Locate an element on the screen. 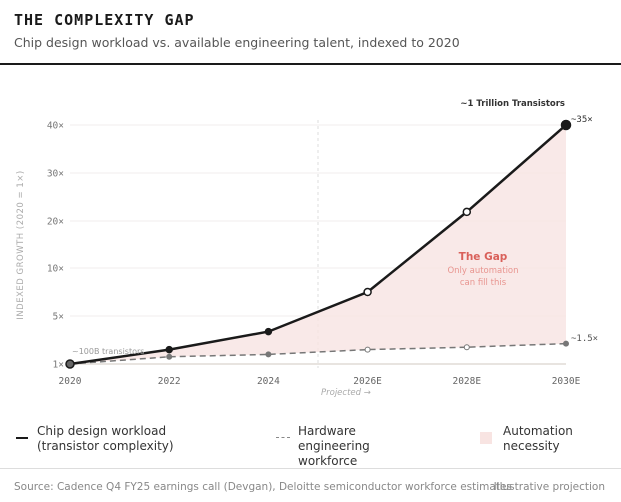 This screenshot has height=502, width=621. start-annotation: ~100B transistors is located at coordinates (108, 351).